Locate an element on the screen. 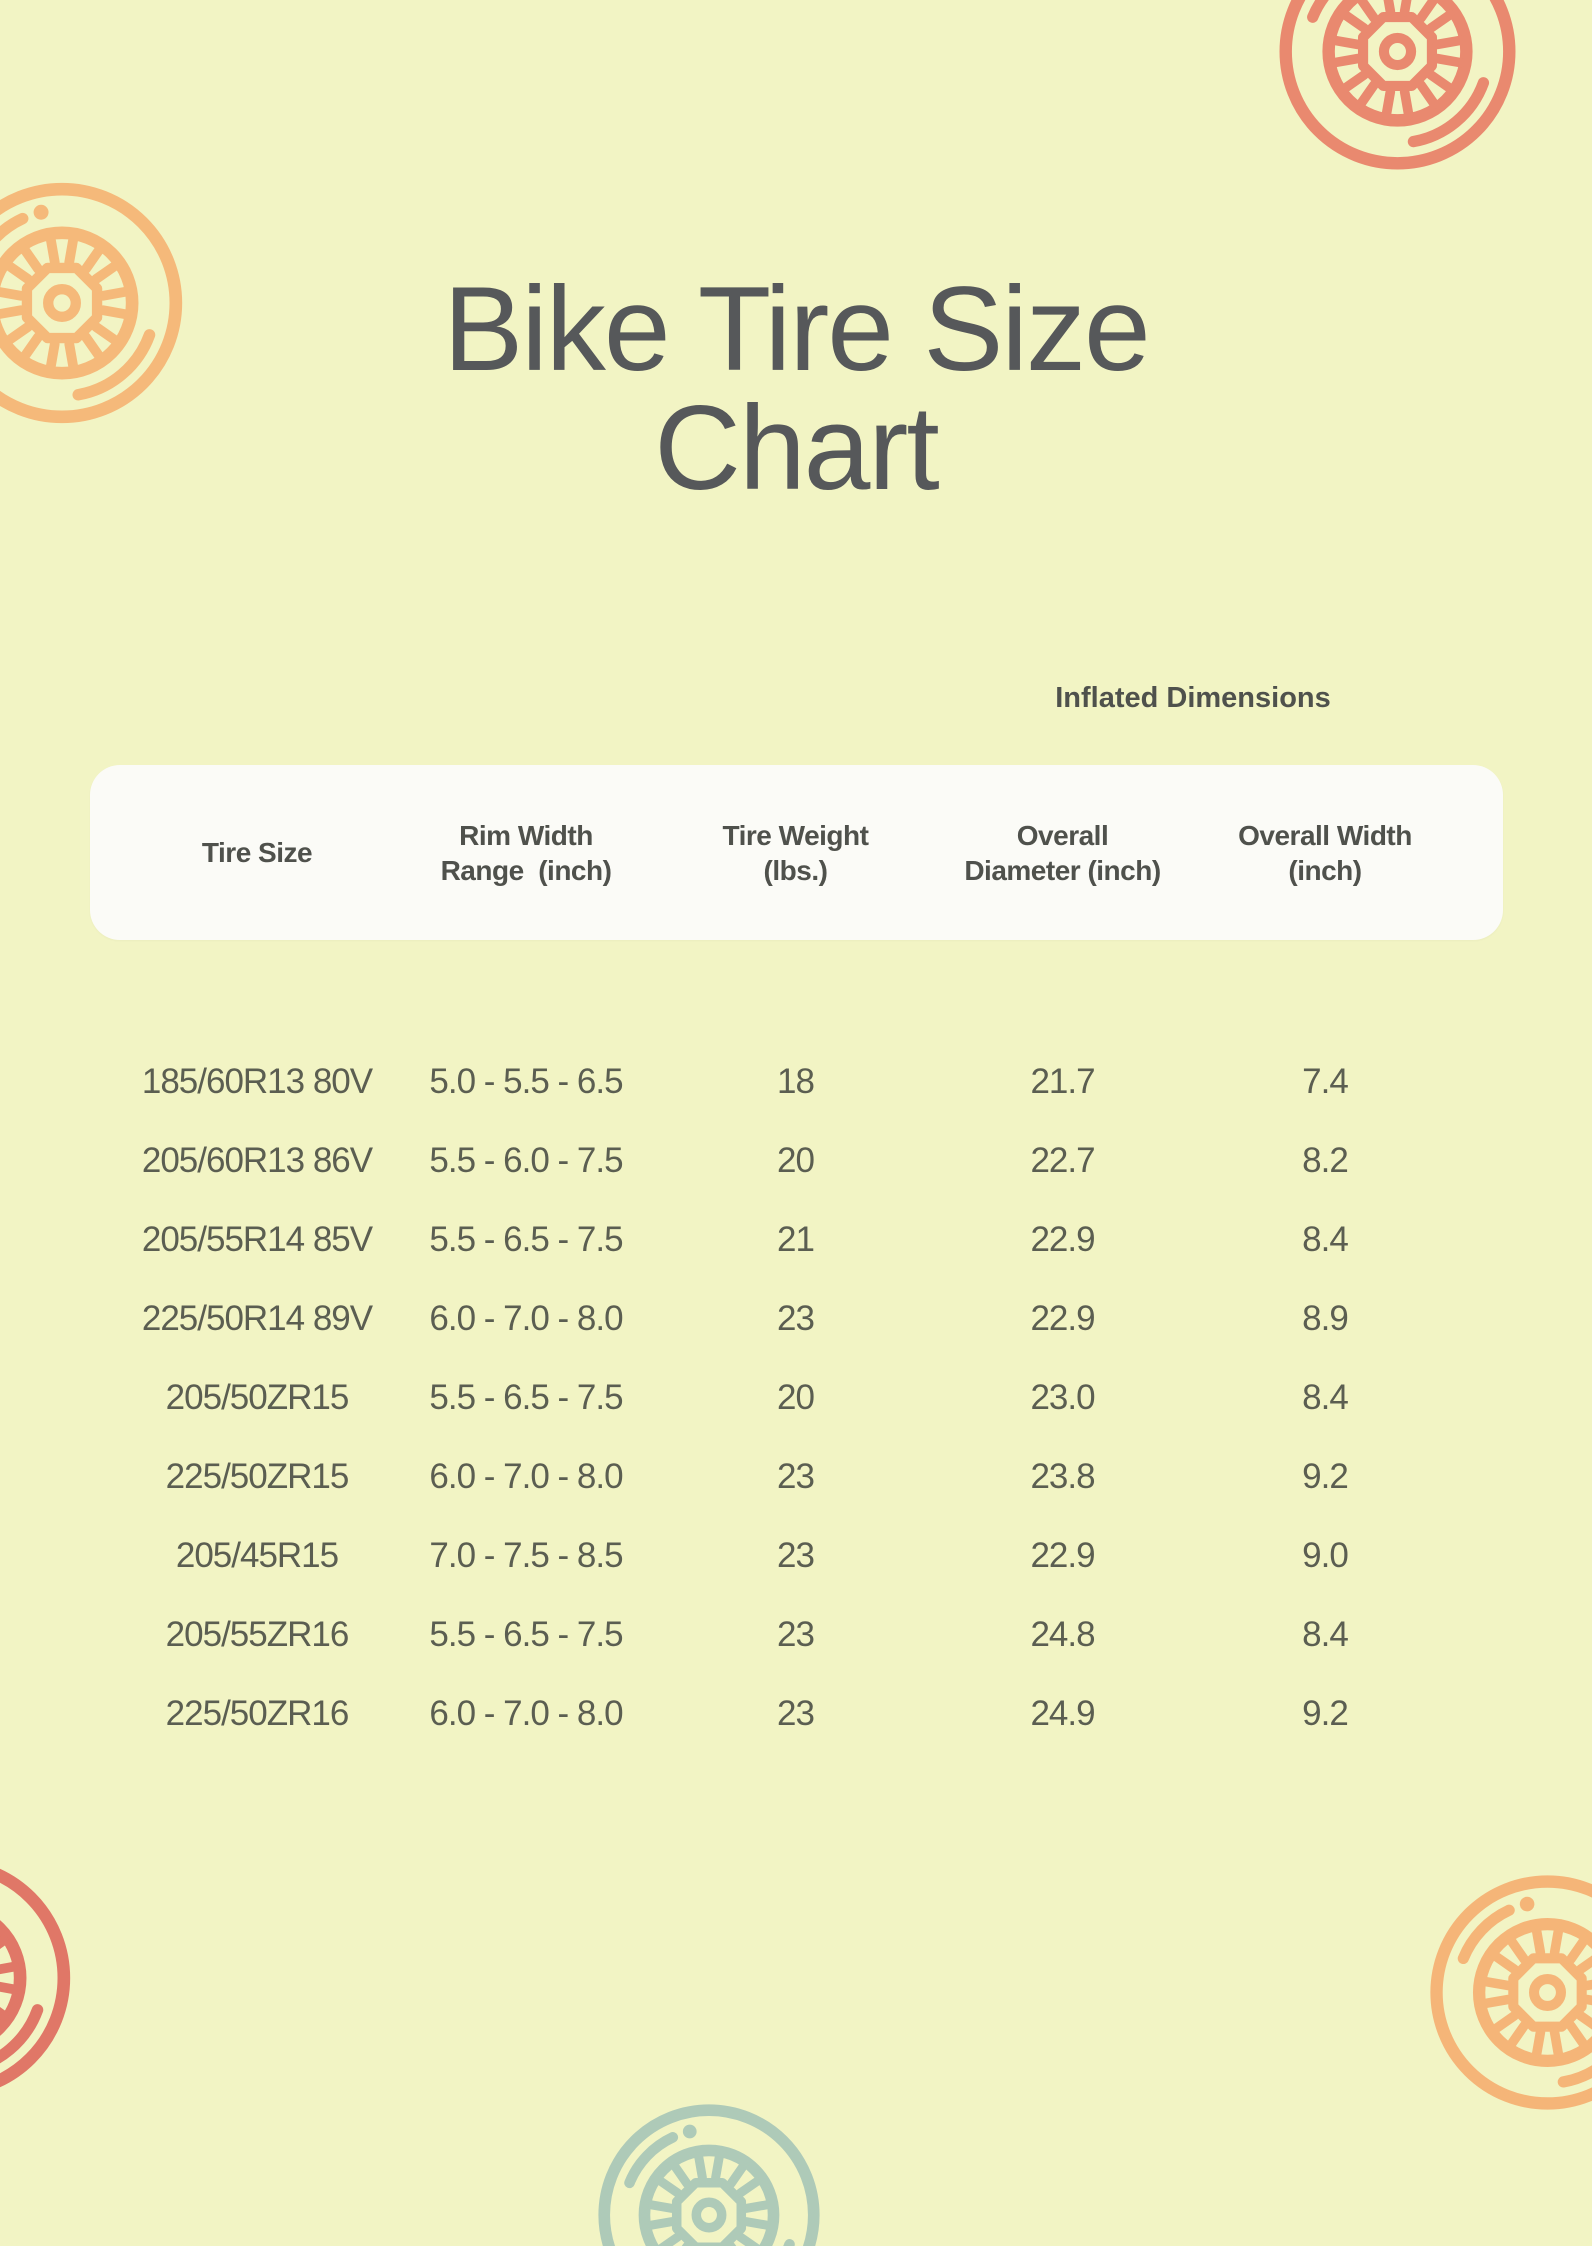 This screenshot has width=1592, height=2246. header-overall-width: Overall Width (inch) is located at coordinates (1325, 852).